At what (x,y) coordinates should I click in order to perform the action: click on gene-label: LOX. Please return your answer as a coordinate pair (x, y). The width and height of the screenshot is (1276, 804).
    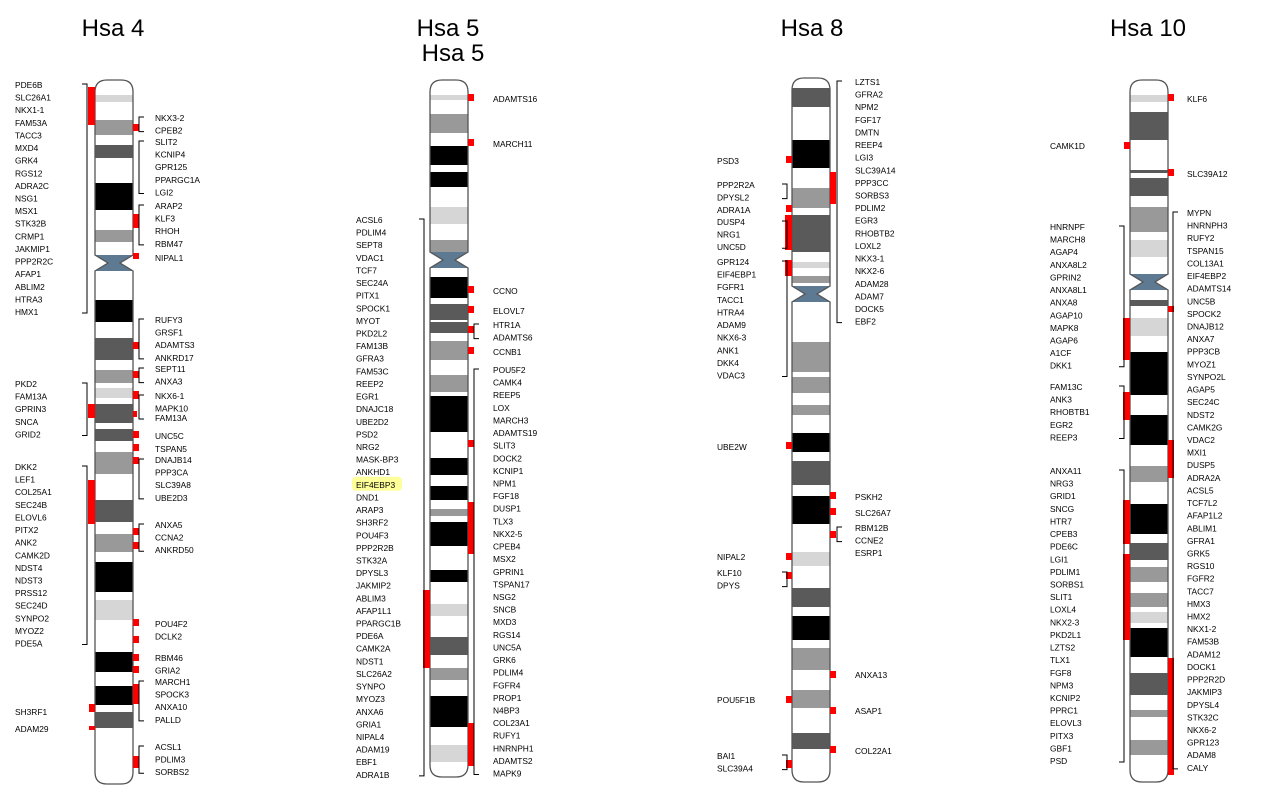
    Looking at the image, I should click on (501, 408).